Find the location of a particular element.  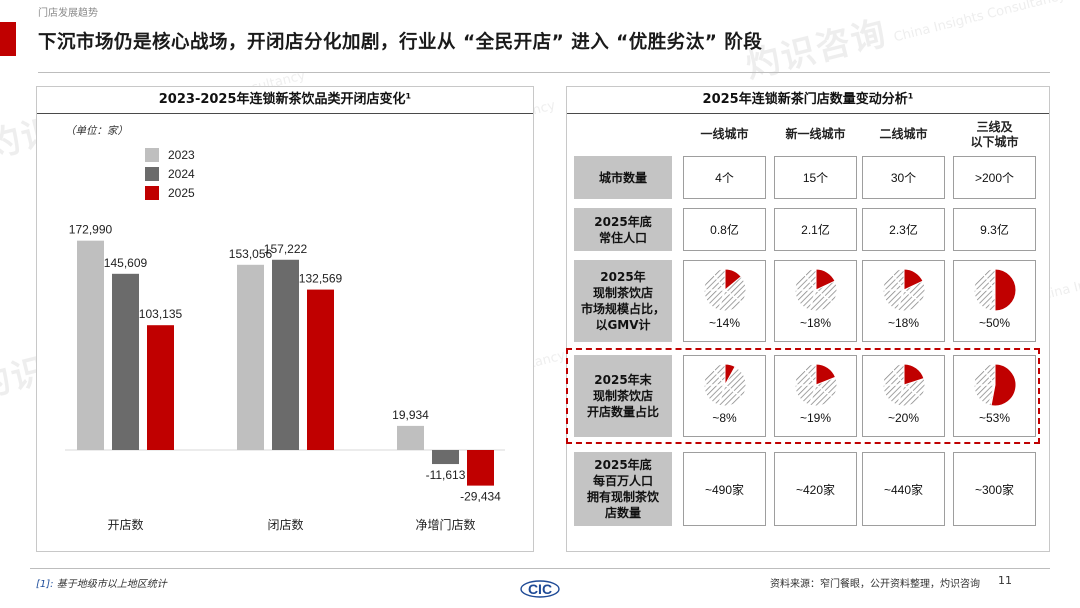

table-cell: ~8% is located at coordinates (724, 396).